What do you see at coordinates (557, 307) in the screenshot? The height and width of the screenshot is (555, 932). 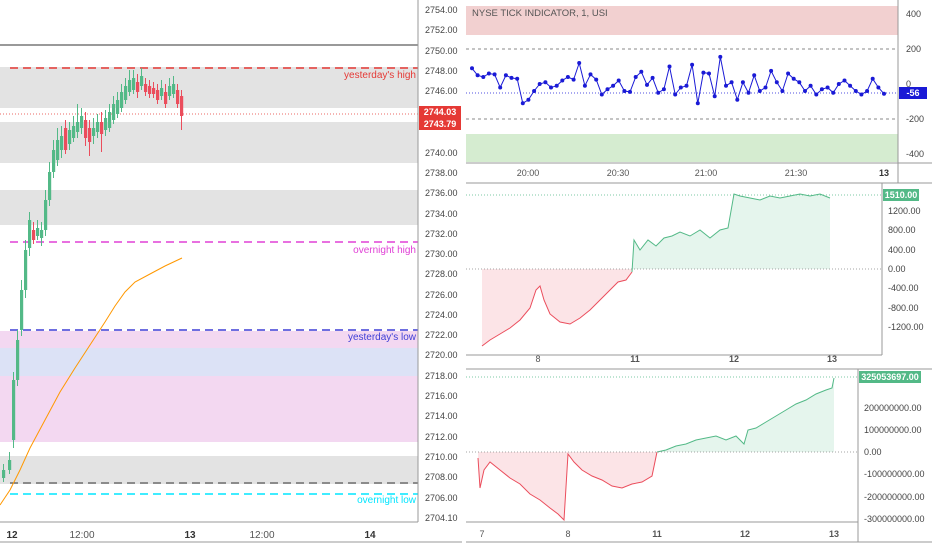 I see `mid-area-negative` at bounding box center [557, 307].